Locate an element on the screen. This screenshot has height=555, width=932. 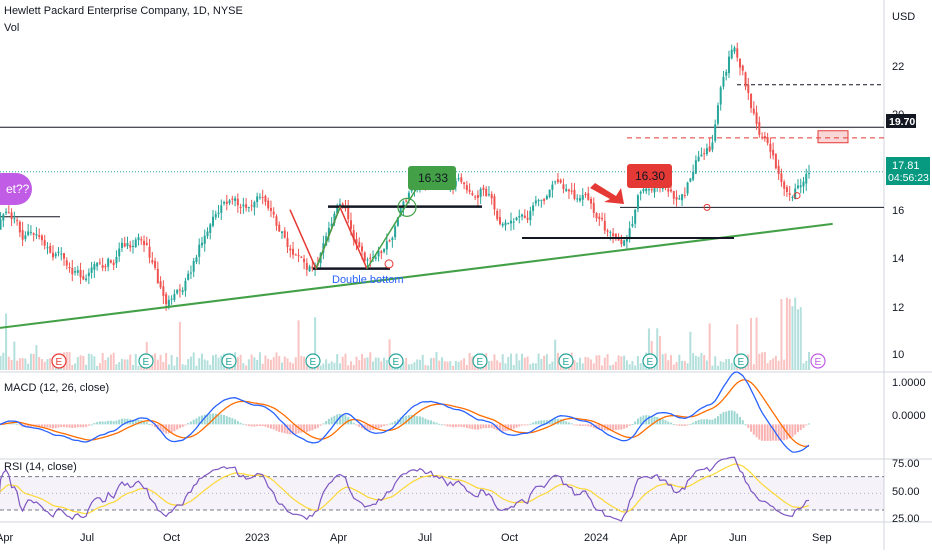
earnings-marker-label: E is located at coordinates (650, 362).